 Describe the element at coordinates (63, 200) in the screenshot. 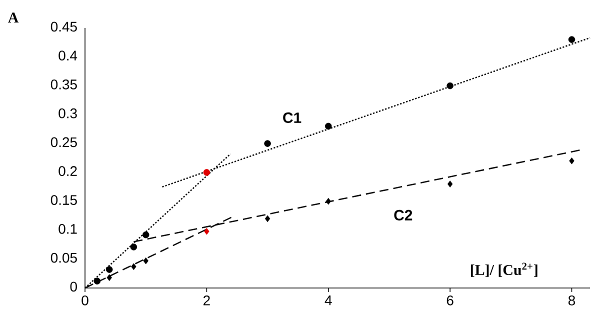

I see `y-tick-label: 0.15` at that location.